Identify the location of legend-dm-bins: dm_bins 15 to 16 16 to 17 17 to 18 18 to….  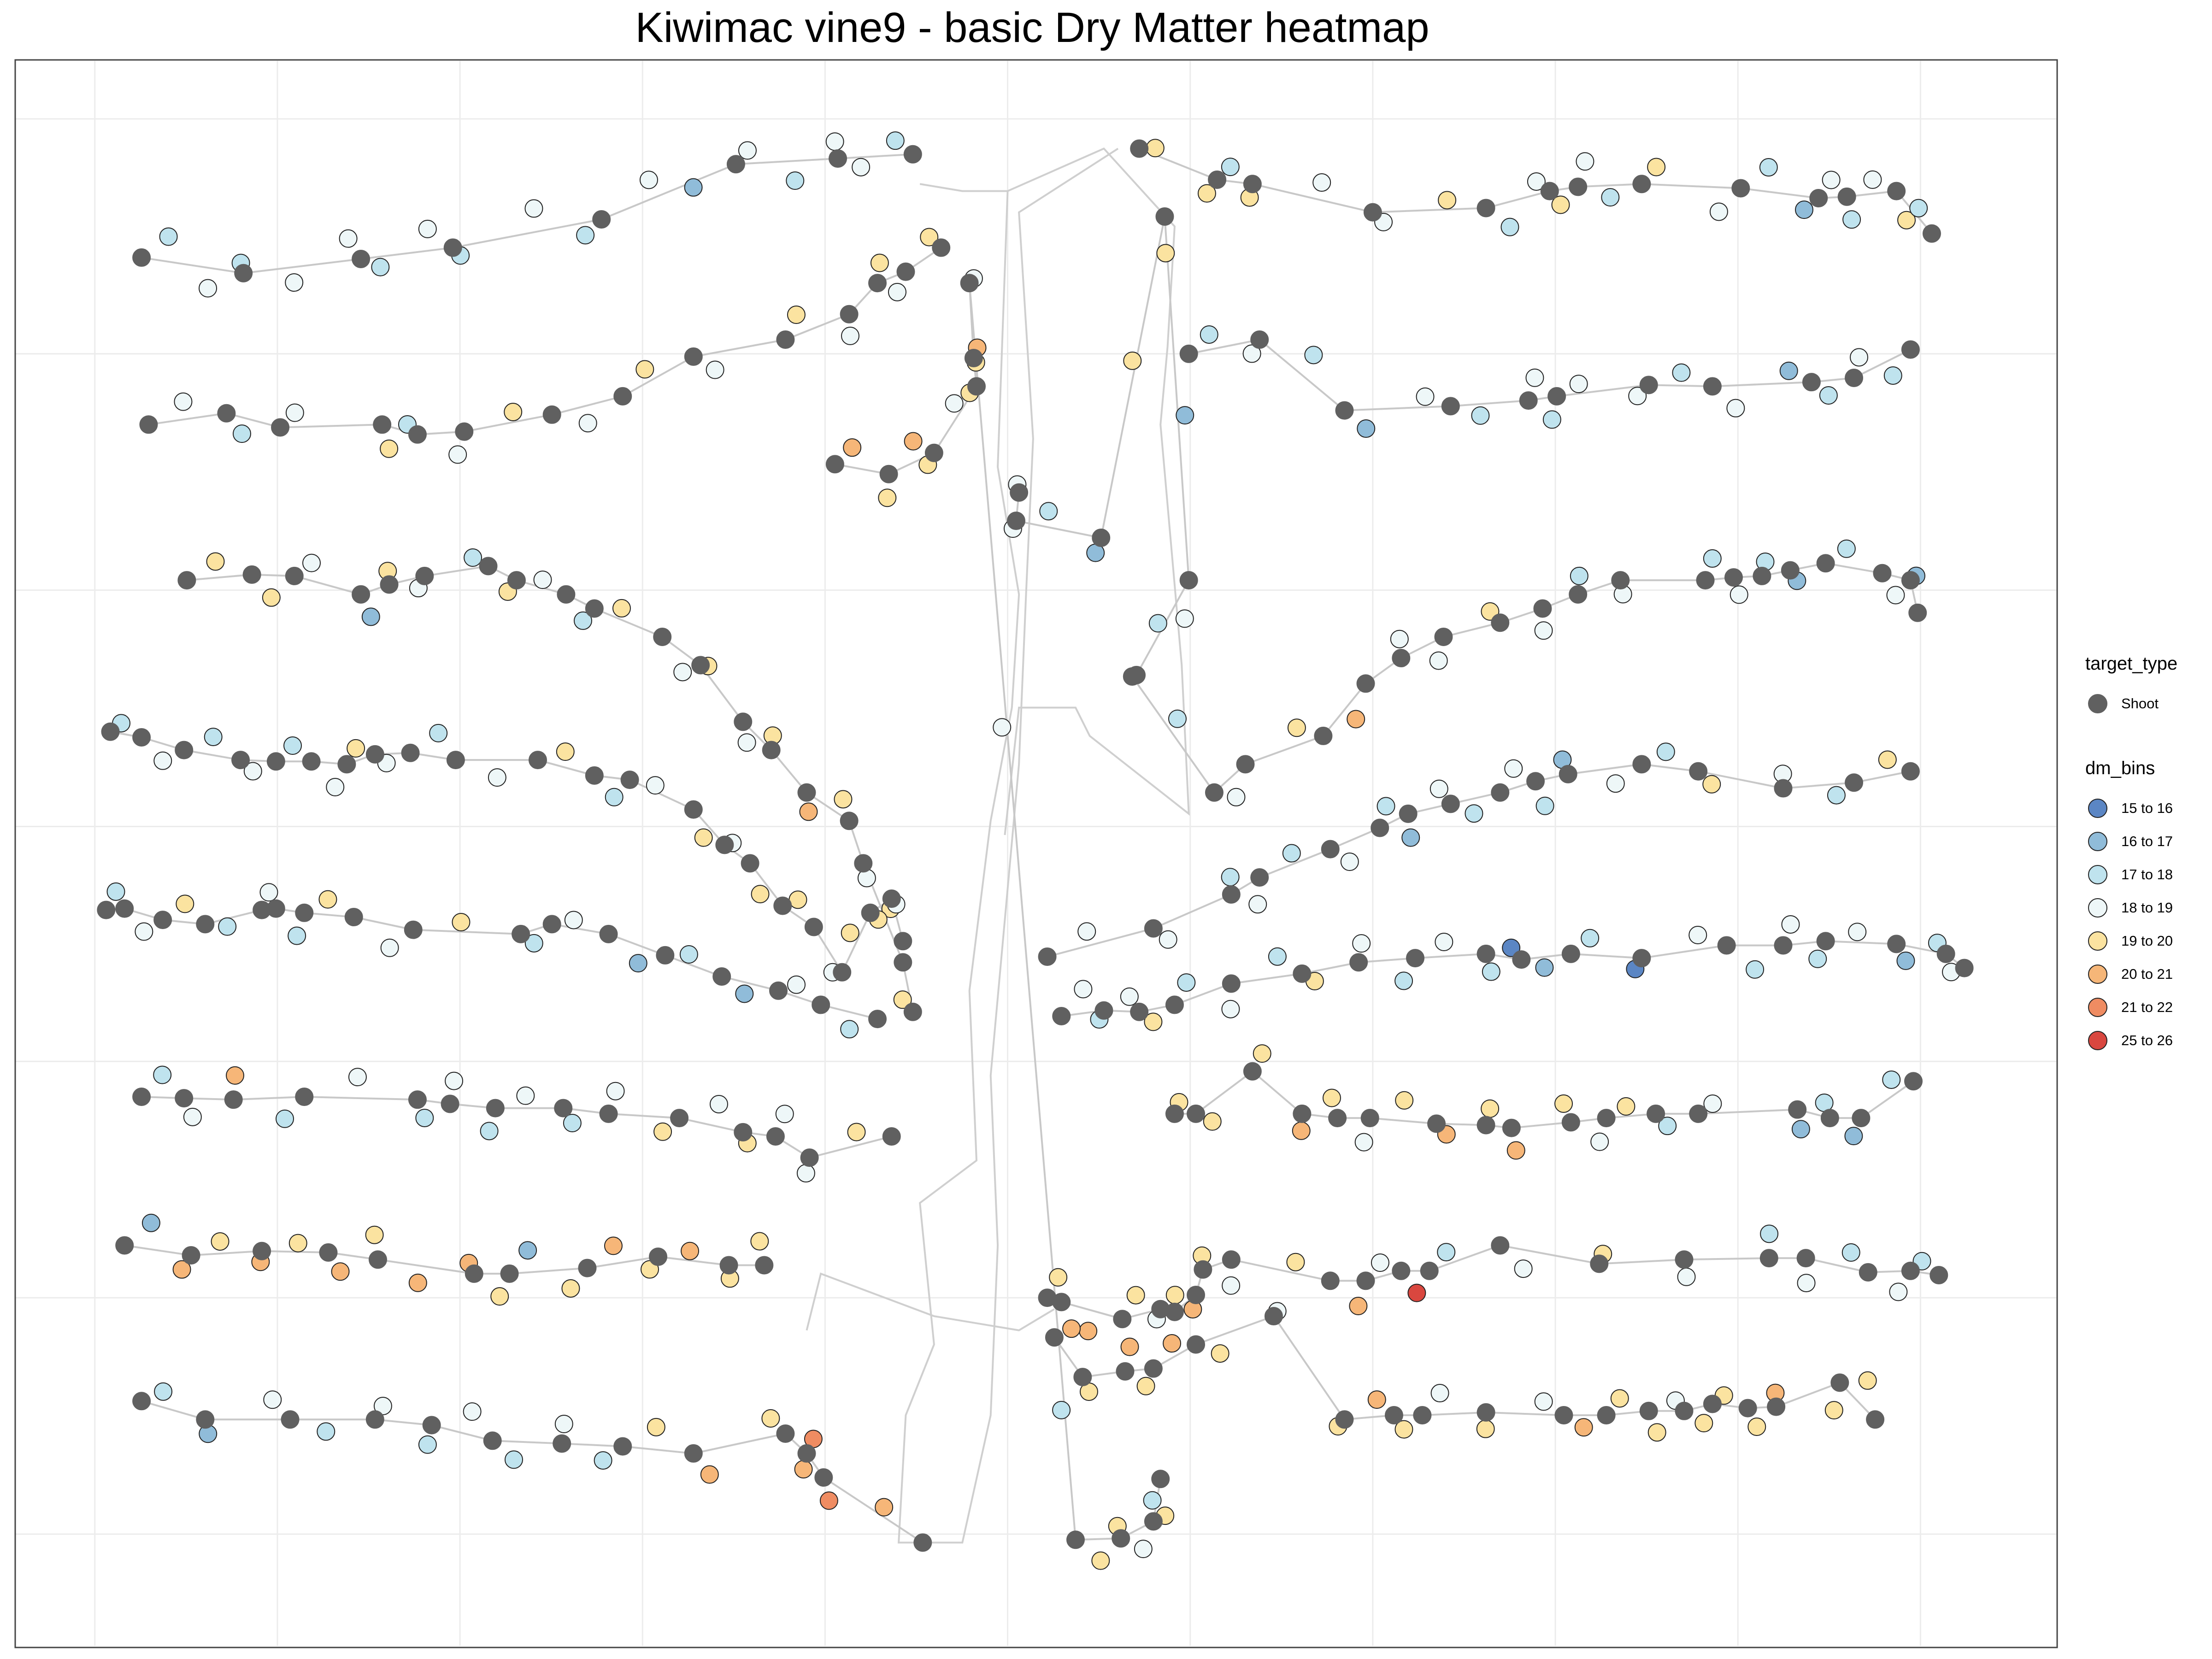
(2129, 907).